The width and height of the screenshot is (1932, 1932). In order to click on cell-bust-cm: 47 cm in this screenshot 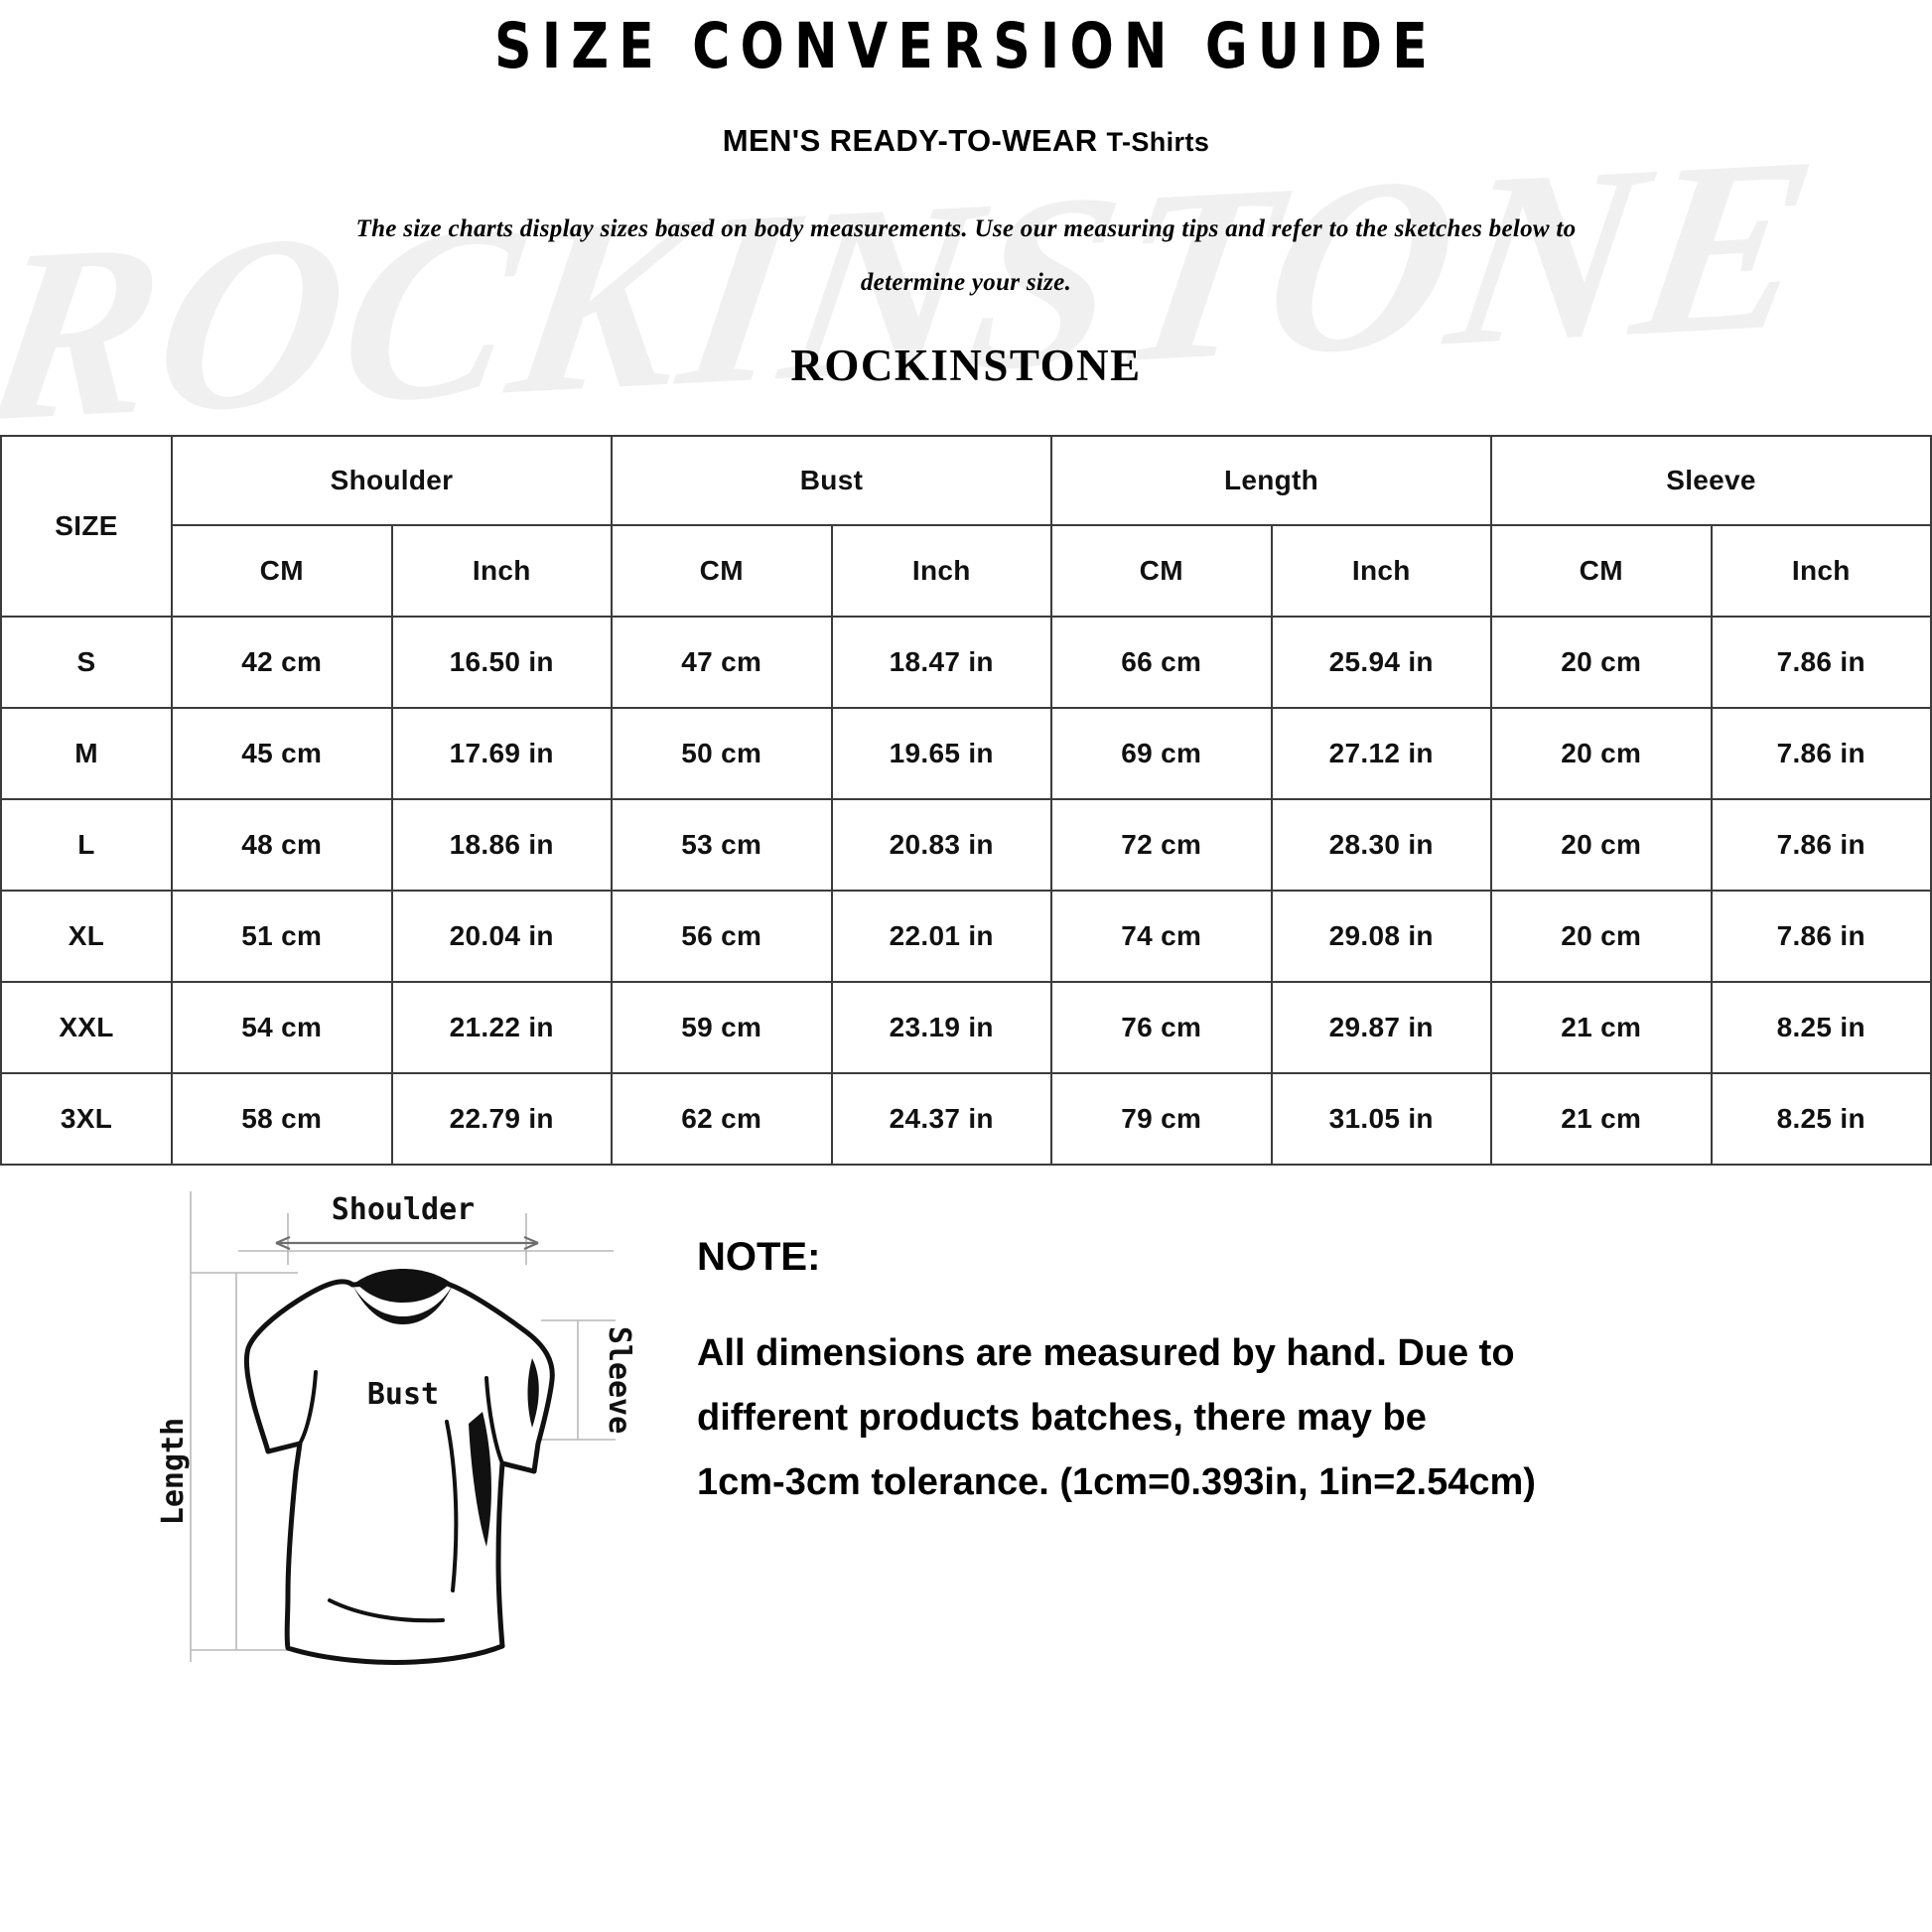, I will do `click(722, 662)`.